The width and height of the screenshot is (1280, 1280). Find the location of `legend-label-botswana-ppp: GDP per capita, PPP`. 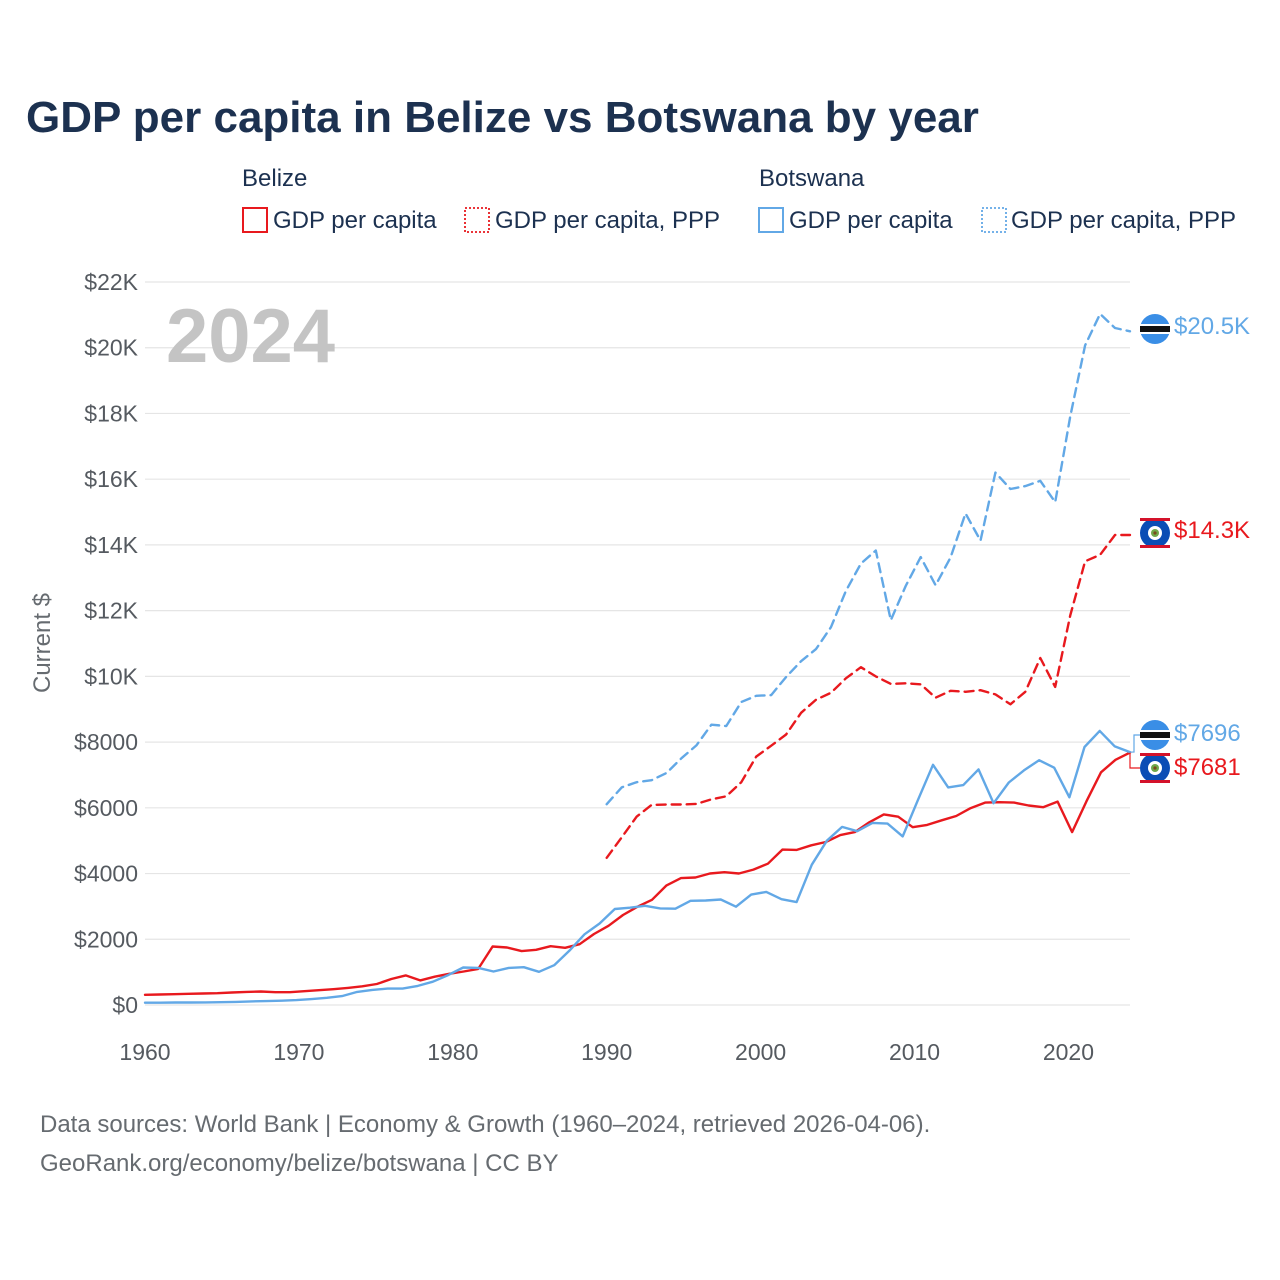

legend-label-botswana-ppp: GDP per capita, PPP is located at coordinates (1123, 220).